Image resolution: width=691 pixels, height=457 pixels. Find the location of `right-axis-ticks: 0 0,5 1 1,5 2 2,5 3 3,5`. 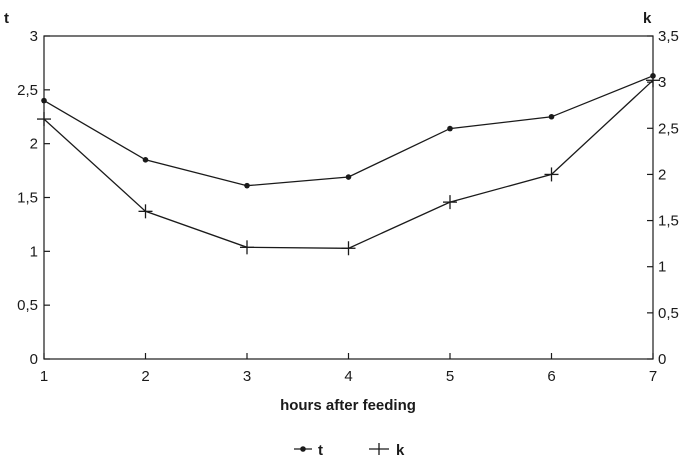

right-axis-ticks: 0 0,5 1 1,5 2 2,5 3 3,5 is located at coordinates (663, 198).